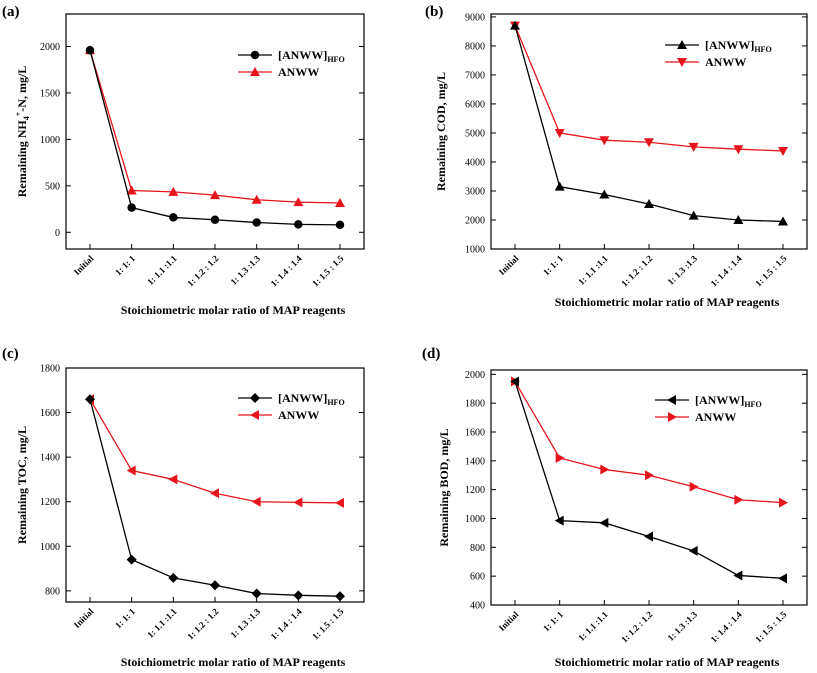  I want to click on y-tick-label: 400, so click(477, 606).